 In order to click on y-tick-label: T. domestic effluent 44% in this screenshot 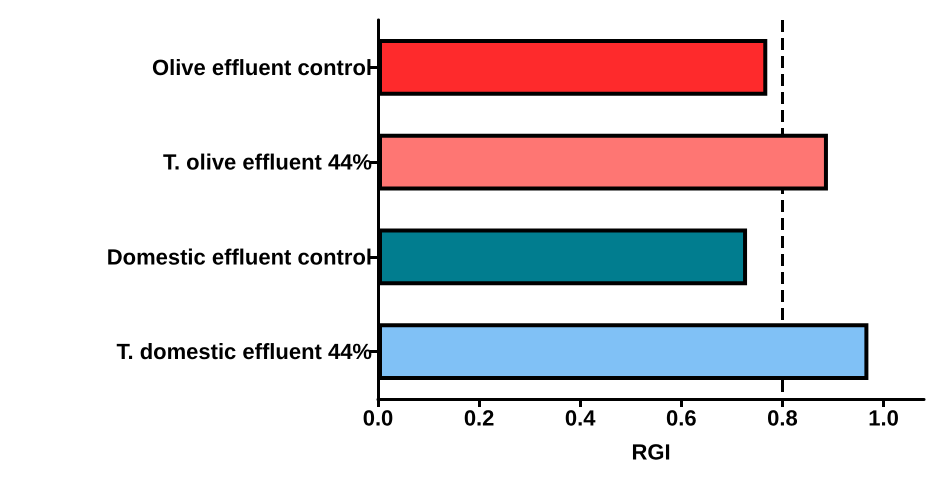, I will do `click(244, 351)`.